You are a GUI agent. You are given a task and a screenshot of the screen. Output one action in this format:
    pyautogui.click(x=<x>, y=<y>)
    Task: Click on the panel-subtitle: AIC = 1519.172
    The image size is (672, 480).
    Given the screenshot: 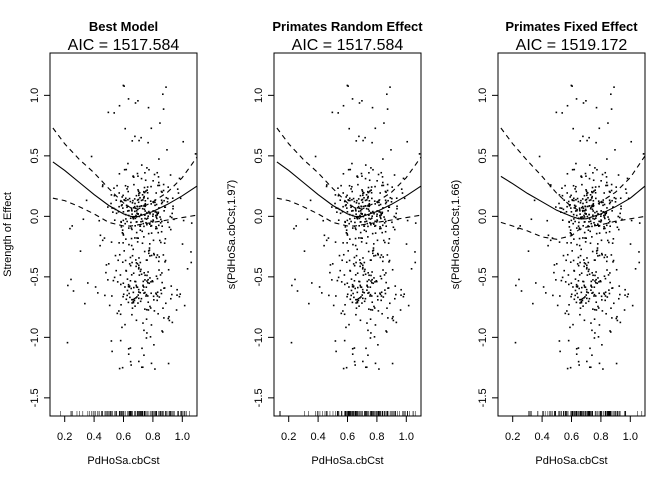 What is the action you would take?
    pyautogui.click(x=572, y=45)
    